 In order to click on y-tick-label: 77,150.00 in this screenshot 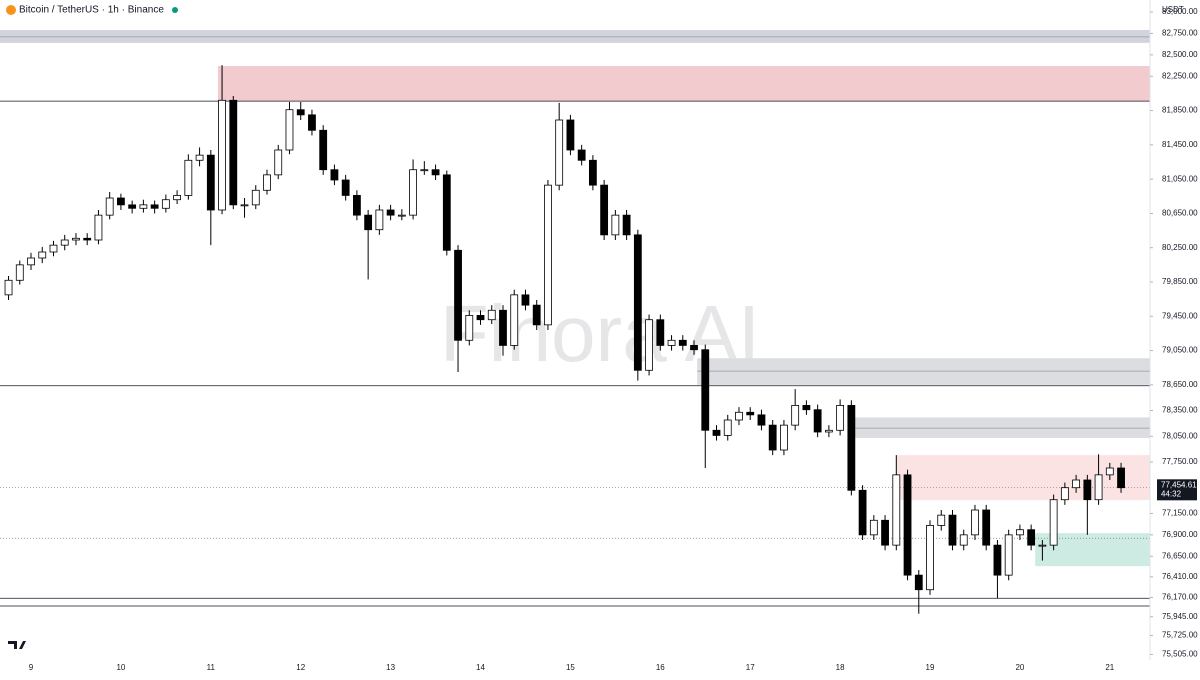, I will do `click(1180, 513)`.